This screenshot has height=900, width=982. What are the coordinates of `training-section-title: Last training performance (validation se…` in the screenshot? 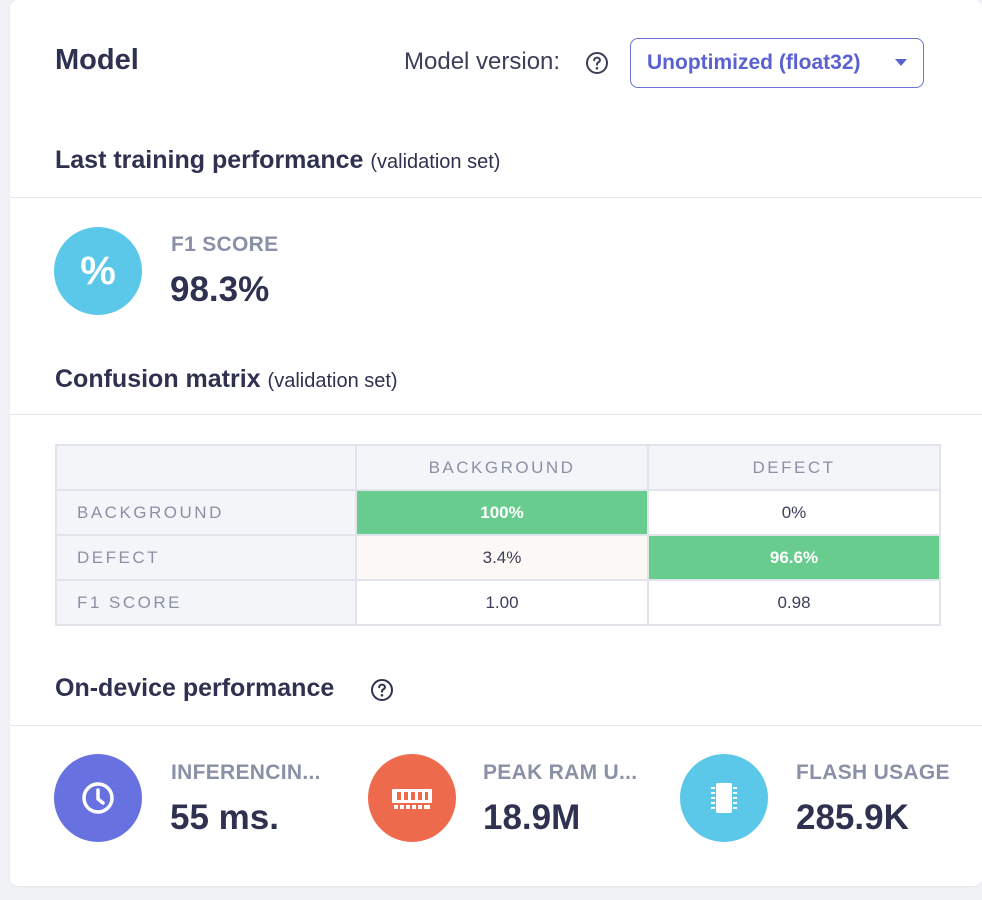 It's located at (277, 160).